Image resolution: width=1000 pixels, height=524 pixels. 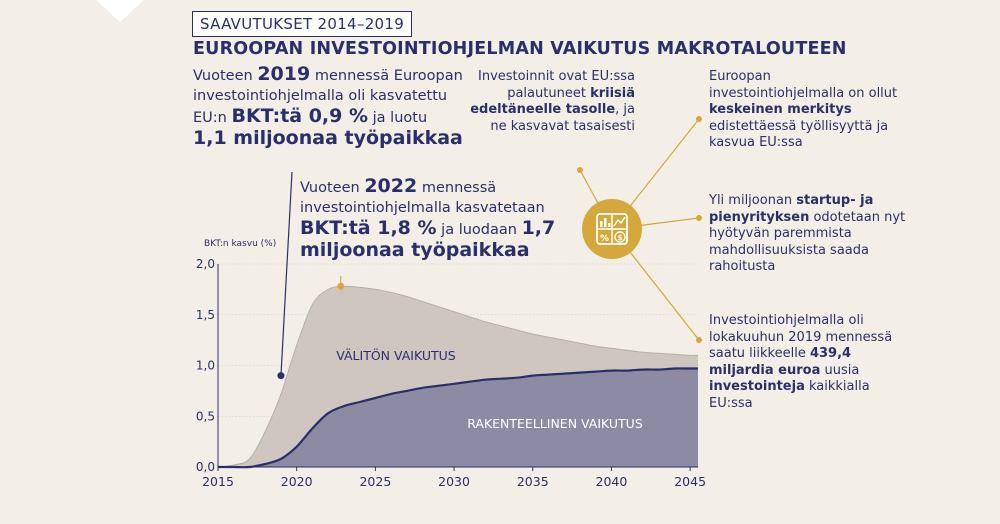 What do you see at coordinates (205, 366) in the screenshot?
I see `y-tick-label: 1,0` at bounding box center [205, 366].